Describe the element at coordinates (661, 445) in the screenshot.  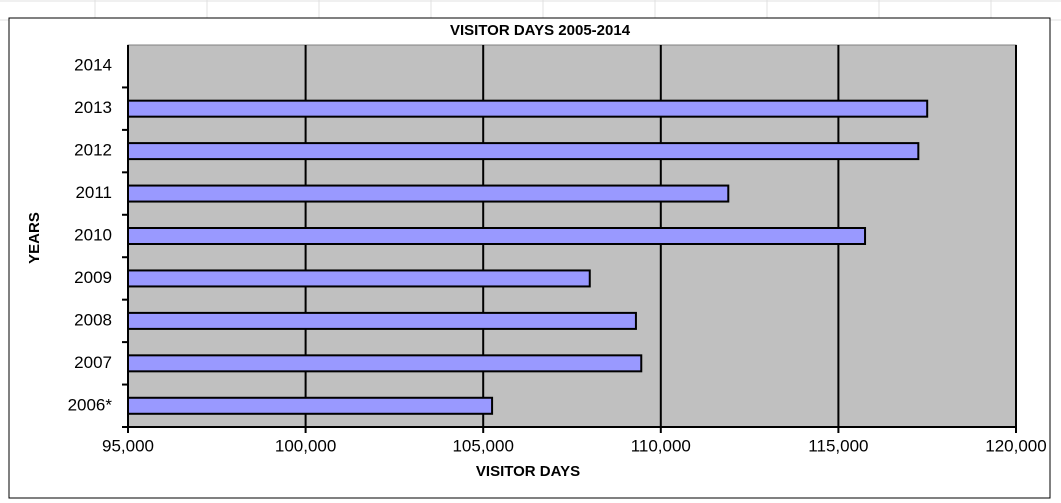
I see `x-tick-label: 110,000` at that location.